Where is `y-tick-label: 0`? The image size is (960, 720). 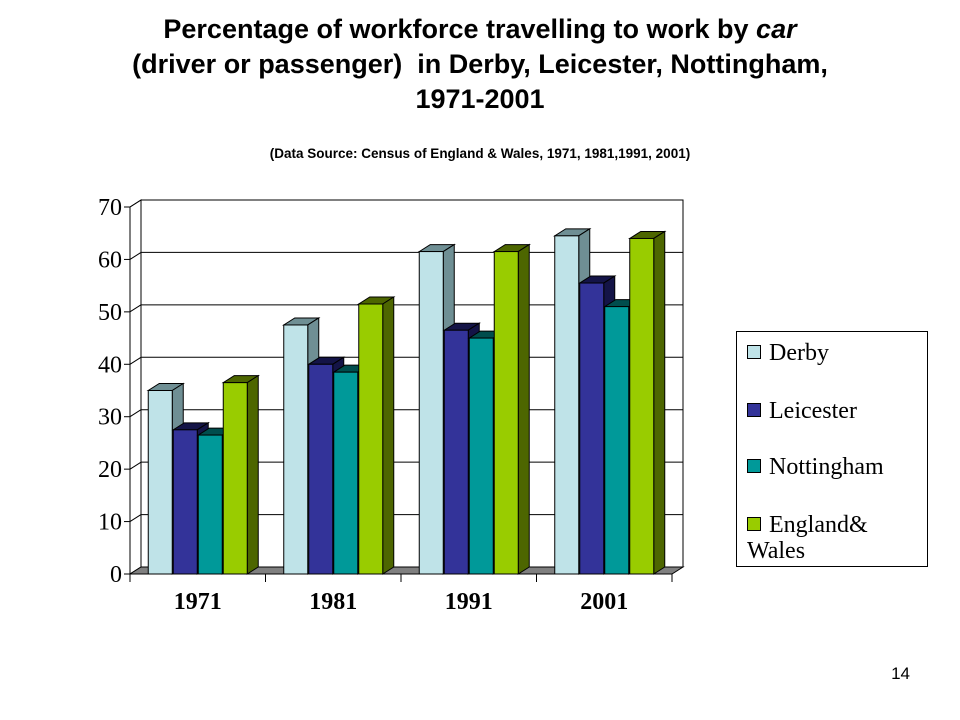
y-tick-label: 0 is located at coordinates (116, 575).